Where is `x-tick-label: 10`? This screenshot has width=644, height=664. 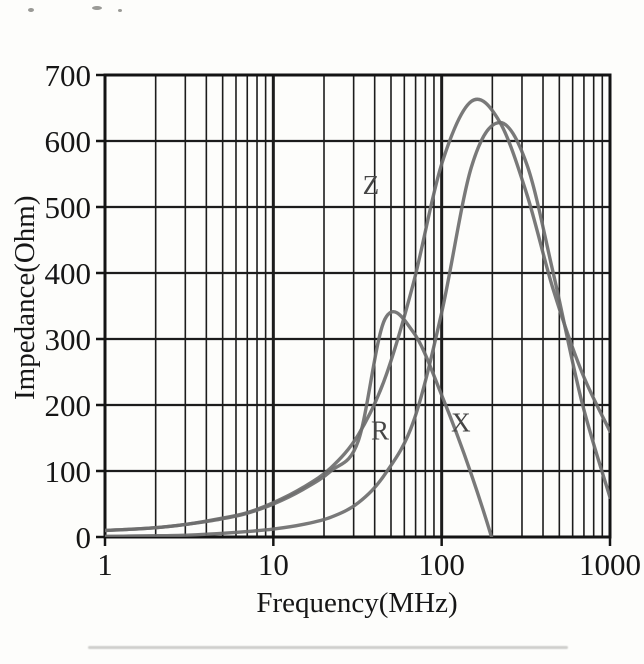
x-tick-label: 10 is located at coordinates (273, 564).